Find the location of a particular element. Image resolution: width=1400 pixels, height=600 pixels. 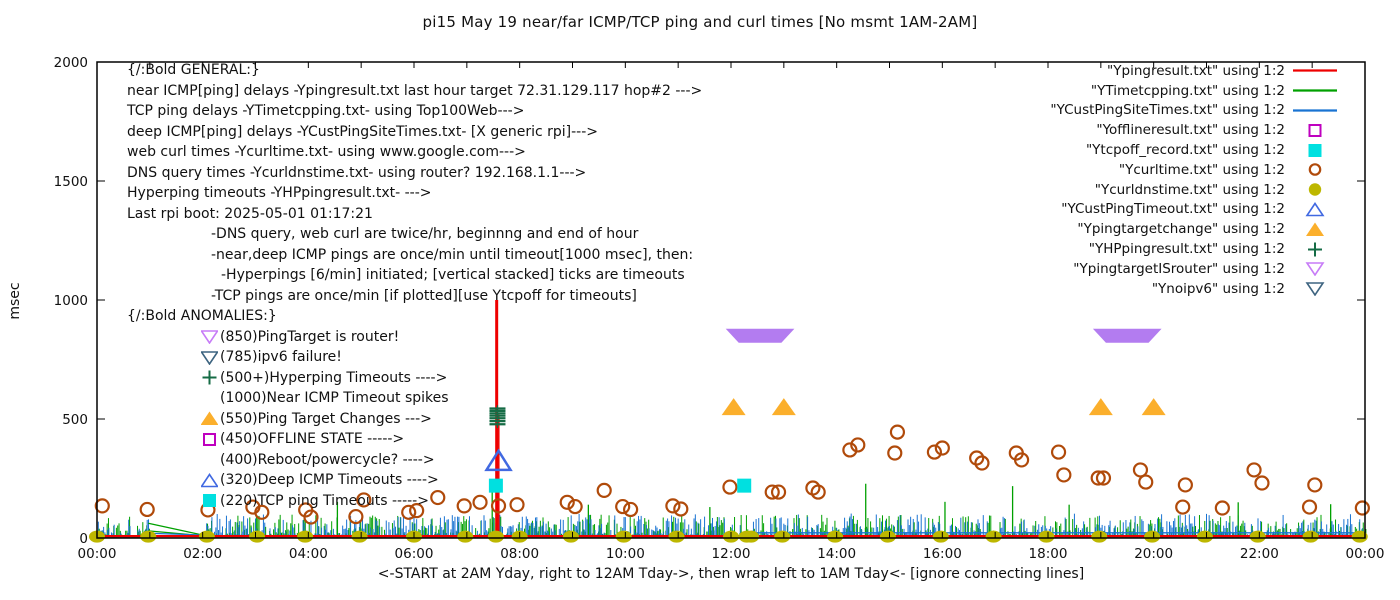

anomaly-line: (220)TCP ping Timeouts -----> is located at coordinates (288, 501).